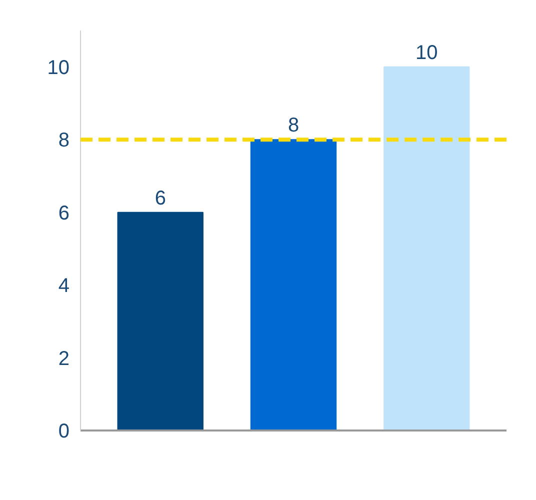 The width and height of the screenshot is (536, 500). I want to click on data-label: 8, so click(294, 125).